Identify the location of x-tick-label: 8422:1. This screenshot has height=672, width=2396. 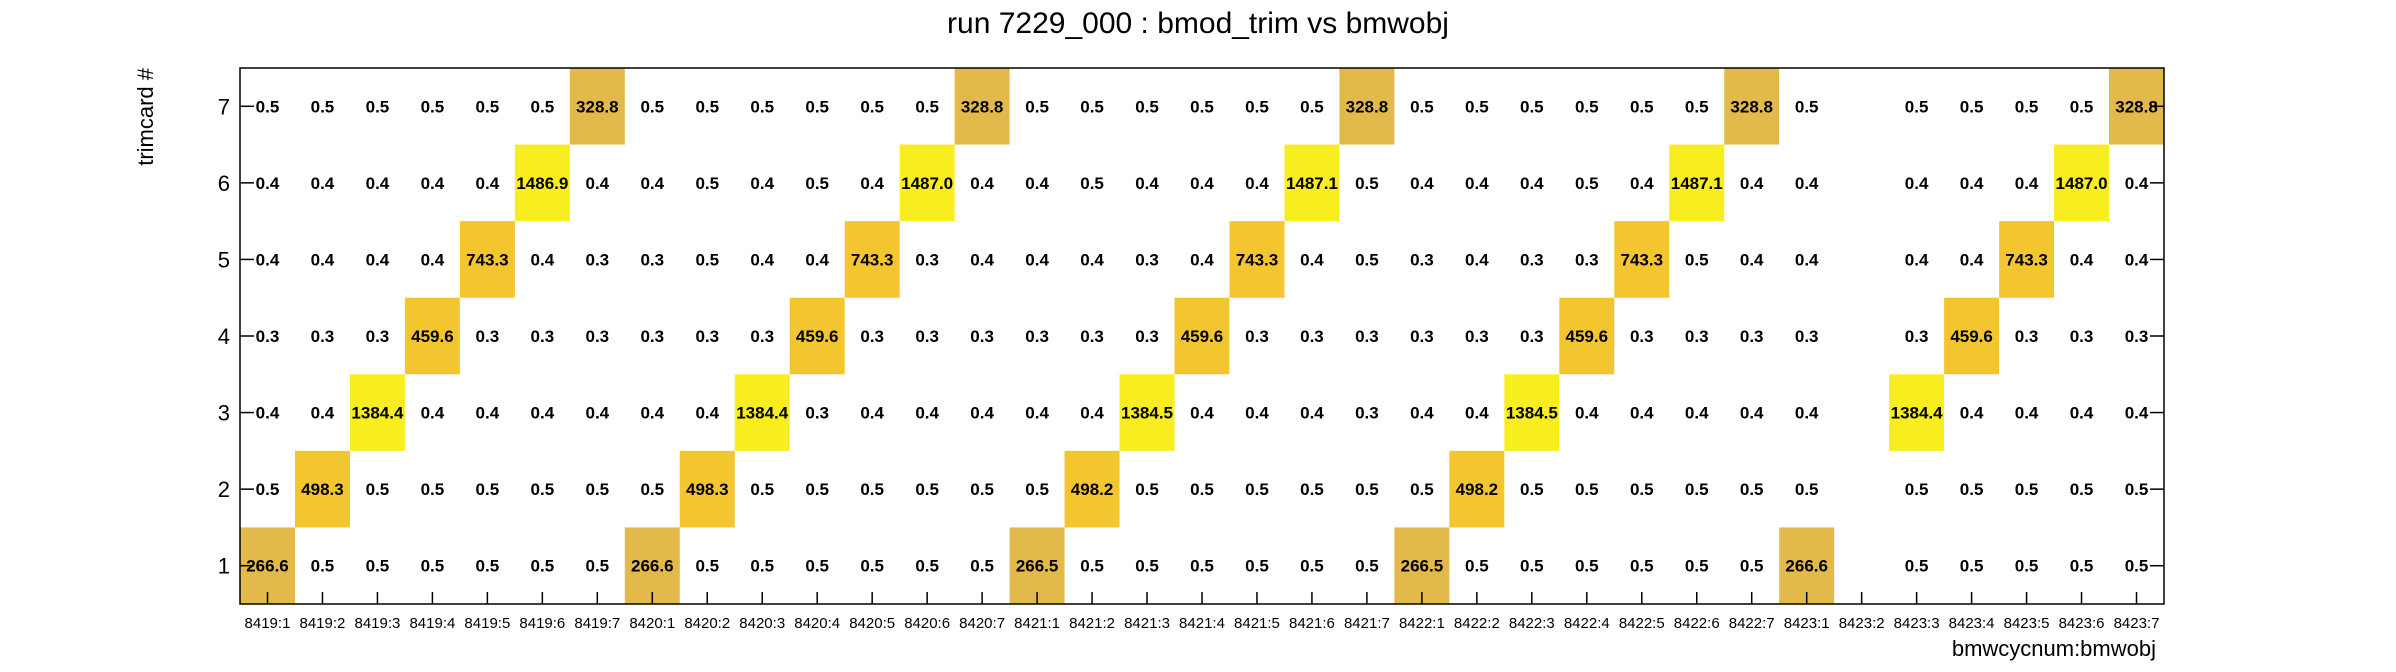
(1422, 623).